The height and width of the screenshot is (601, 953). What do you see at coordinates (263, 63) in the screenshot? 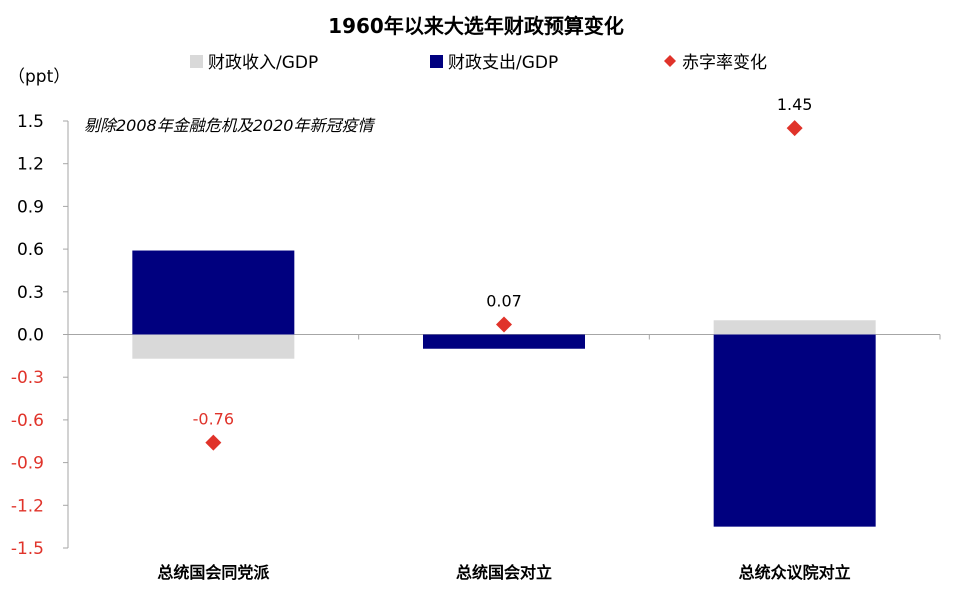
I see `legend-label-0: 财政收入/GDP` at bounding box center [263, 63].